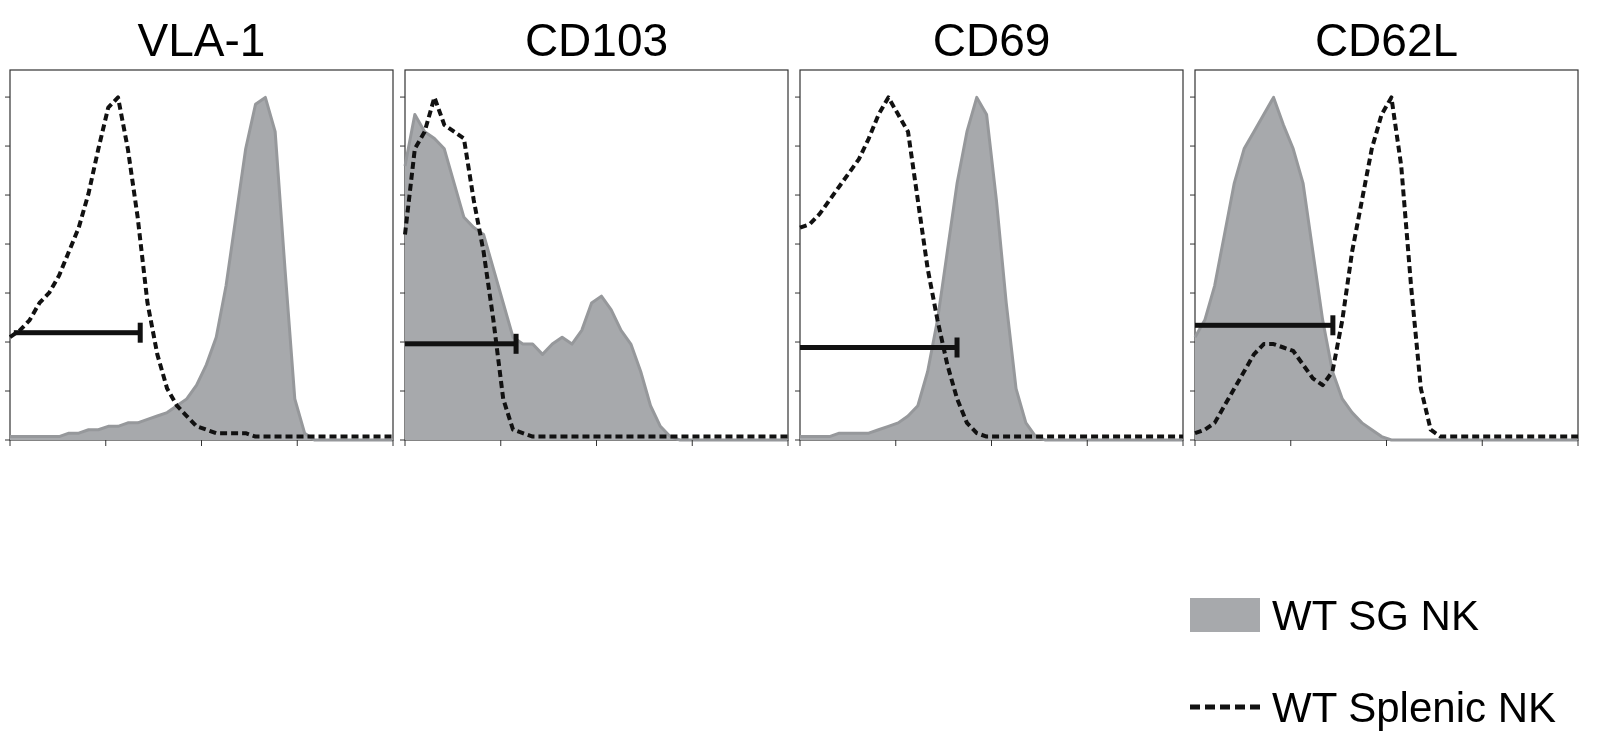 This screenshot has height=751, width=1610. What do you see at coordinates (596, 40) in the screenshot?
I see `chart-title: CD103` at bounding box center [596, 40].